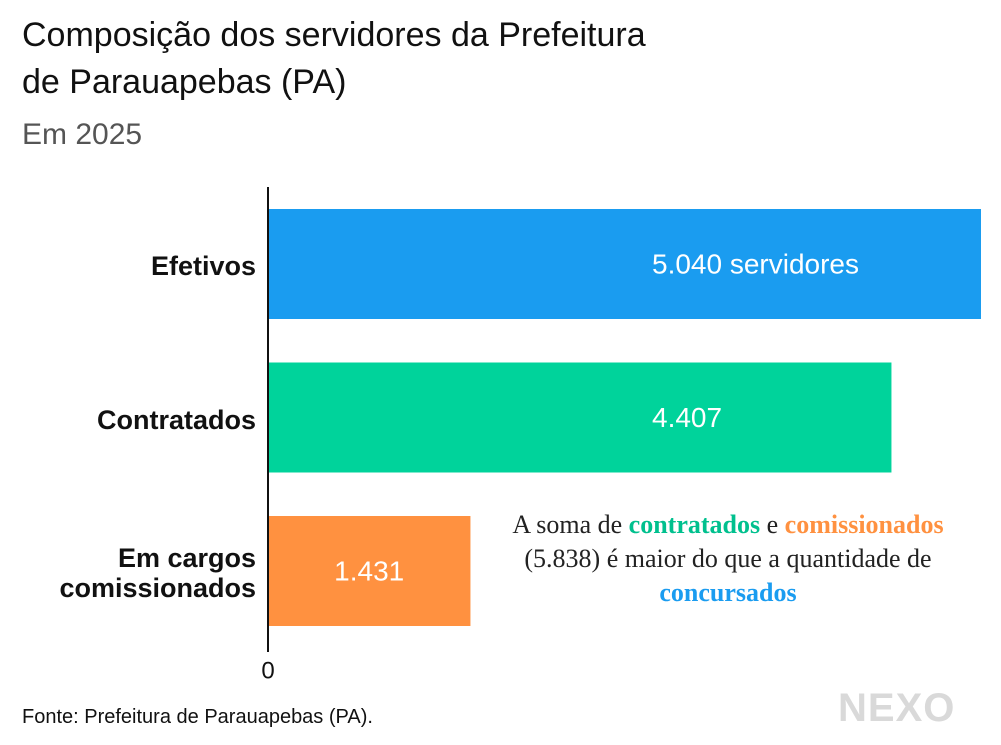  Describe the element at coordinates (197, 717) in the screenshot. I see `source: Fonte: Prefeitura de Parauapebas (PA).` at that location.